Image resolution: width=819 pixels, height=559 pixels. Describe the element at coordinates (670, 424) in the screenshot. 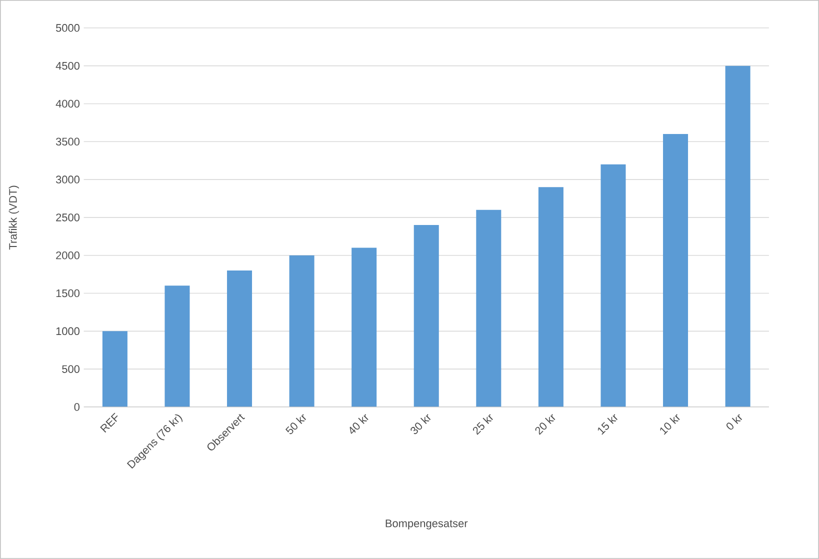

I see `x-tick-label: 10 kr` at that location.